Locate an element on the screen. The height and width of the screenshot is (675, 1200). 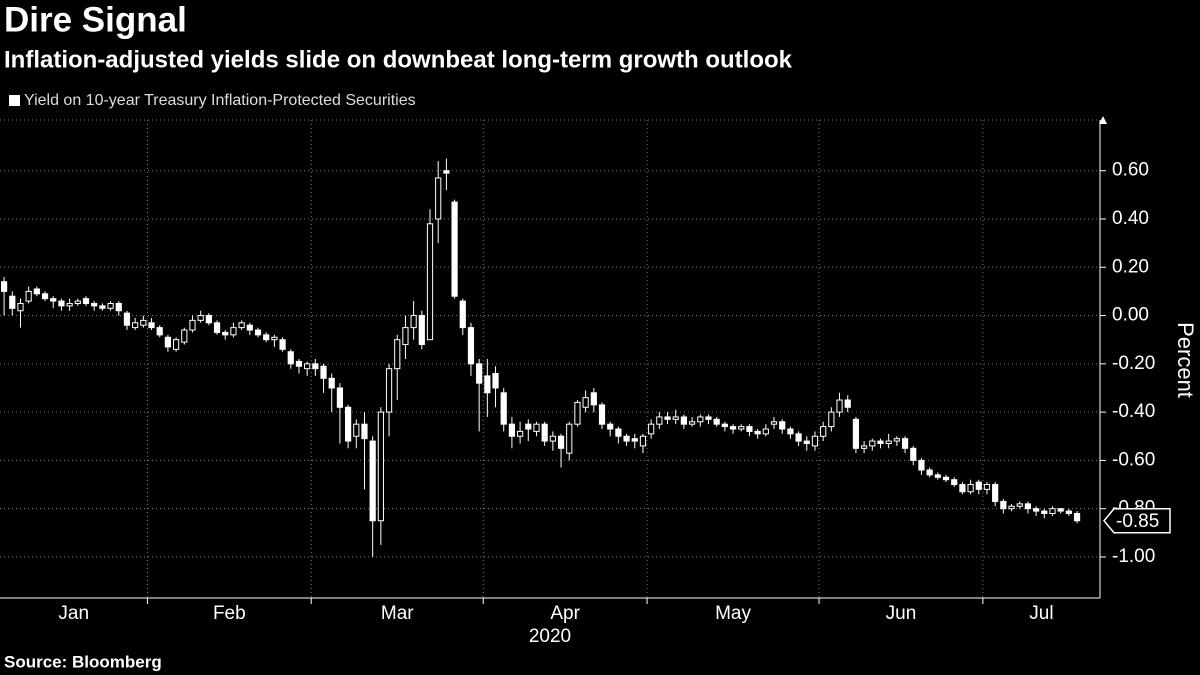
y-tick-label: 0.00 is located at coordinates (1130, 315).